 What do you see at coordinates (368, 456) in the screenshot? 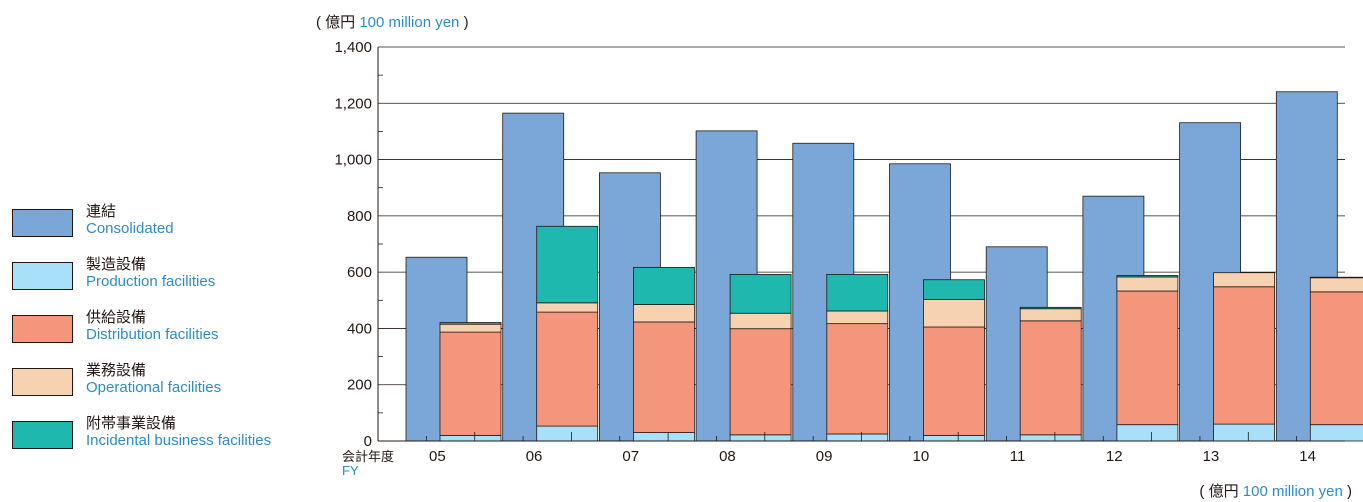
I see `x-axis-label-jp: 会計年度` at bounding box center [368, 456].